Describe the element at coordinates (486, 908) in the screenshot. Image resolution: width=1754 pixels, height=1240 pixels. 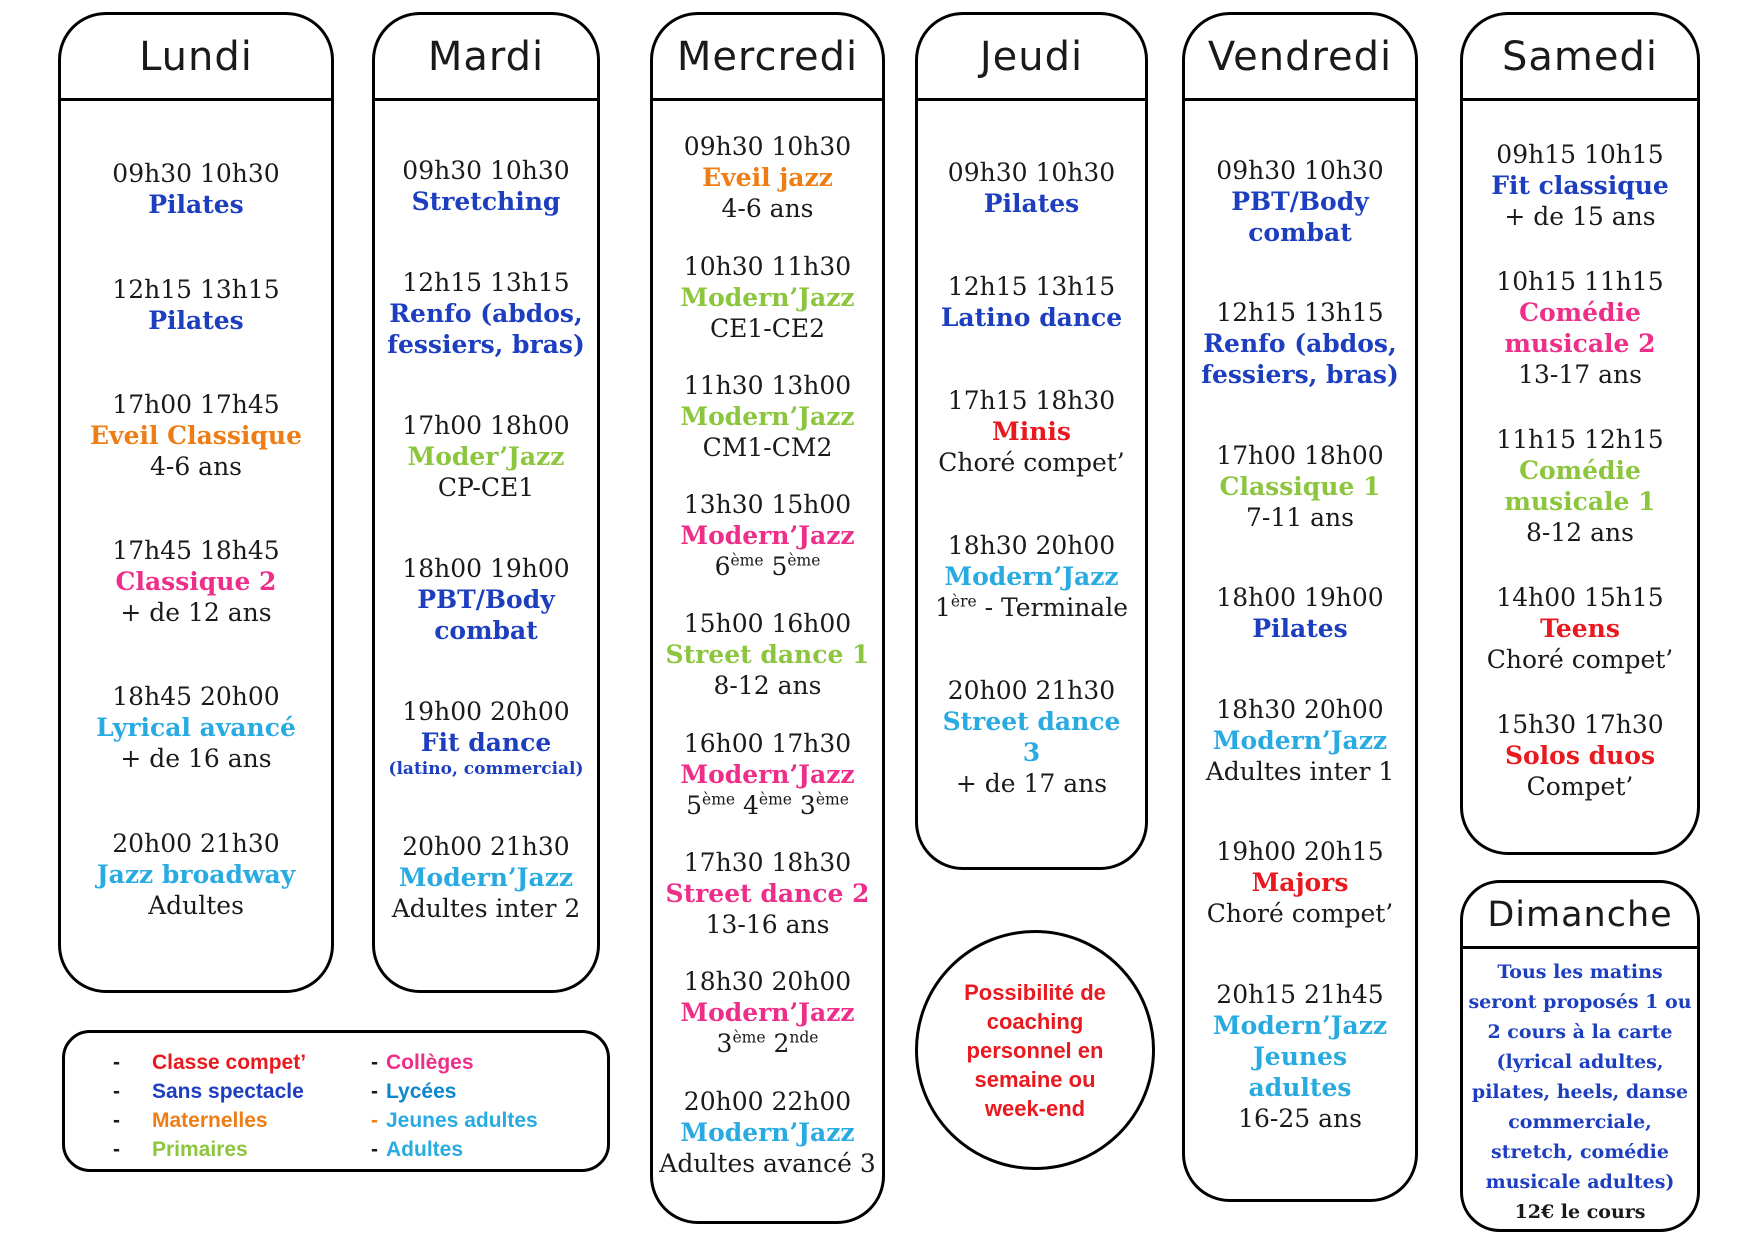
I see `slot-audience: Adultes inter 2` at that location.